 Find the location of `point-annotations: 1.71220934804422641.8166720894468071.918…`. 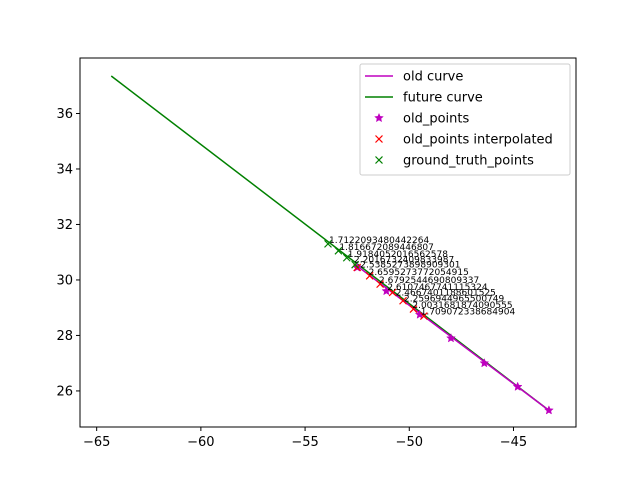

point-annotations: 1.71220934804422641.8166720894468071.918… is located at coordinates (422, 277).